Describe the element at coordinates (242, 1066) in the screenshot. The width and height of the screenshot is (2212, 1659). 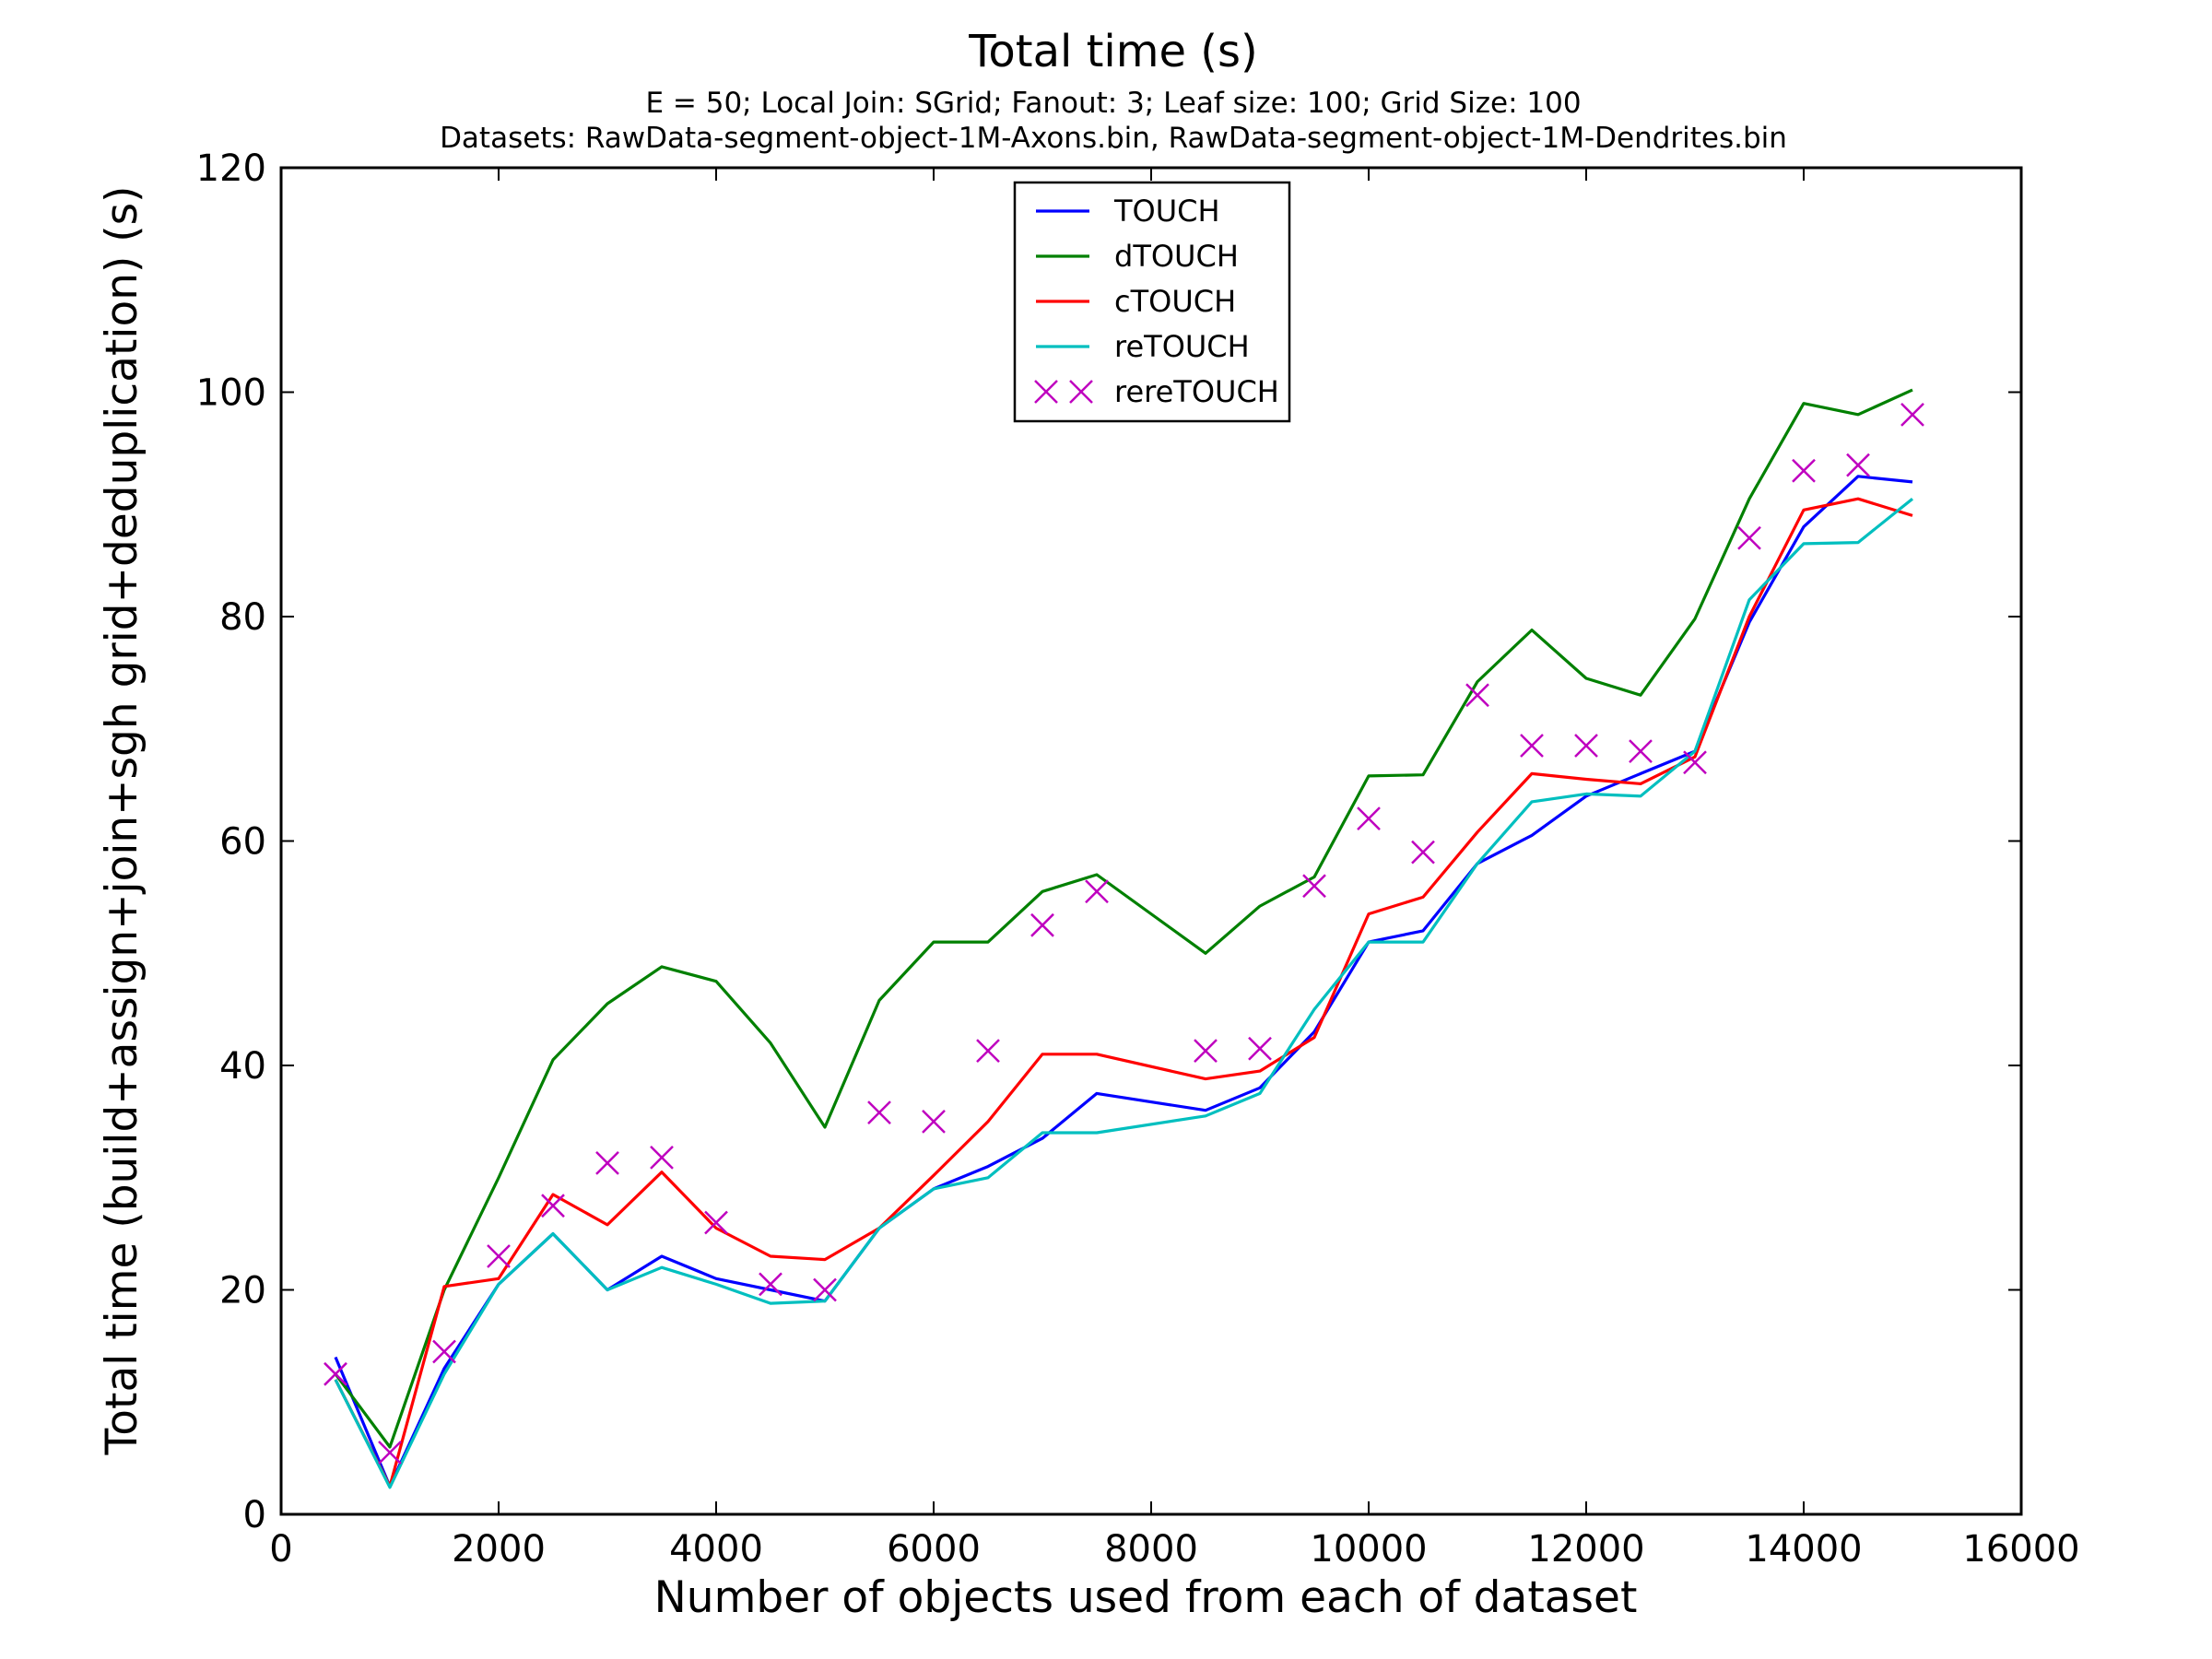
I see `y-tick-label: 40` at that location.